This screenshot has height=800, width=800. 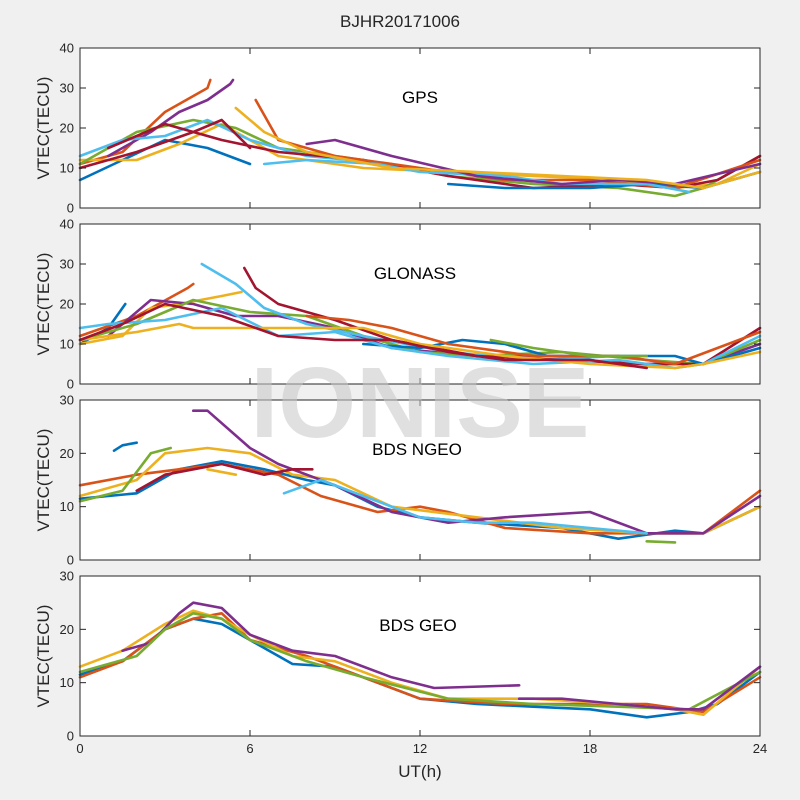 I want to click on panel-title: GLONASS, so click(x=415, y=273).